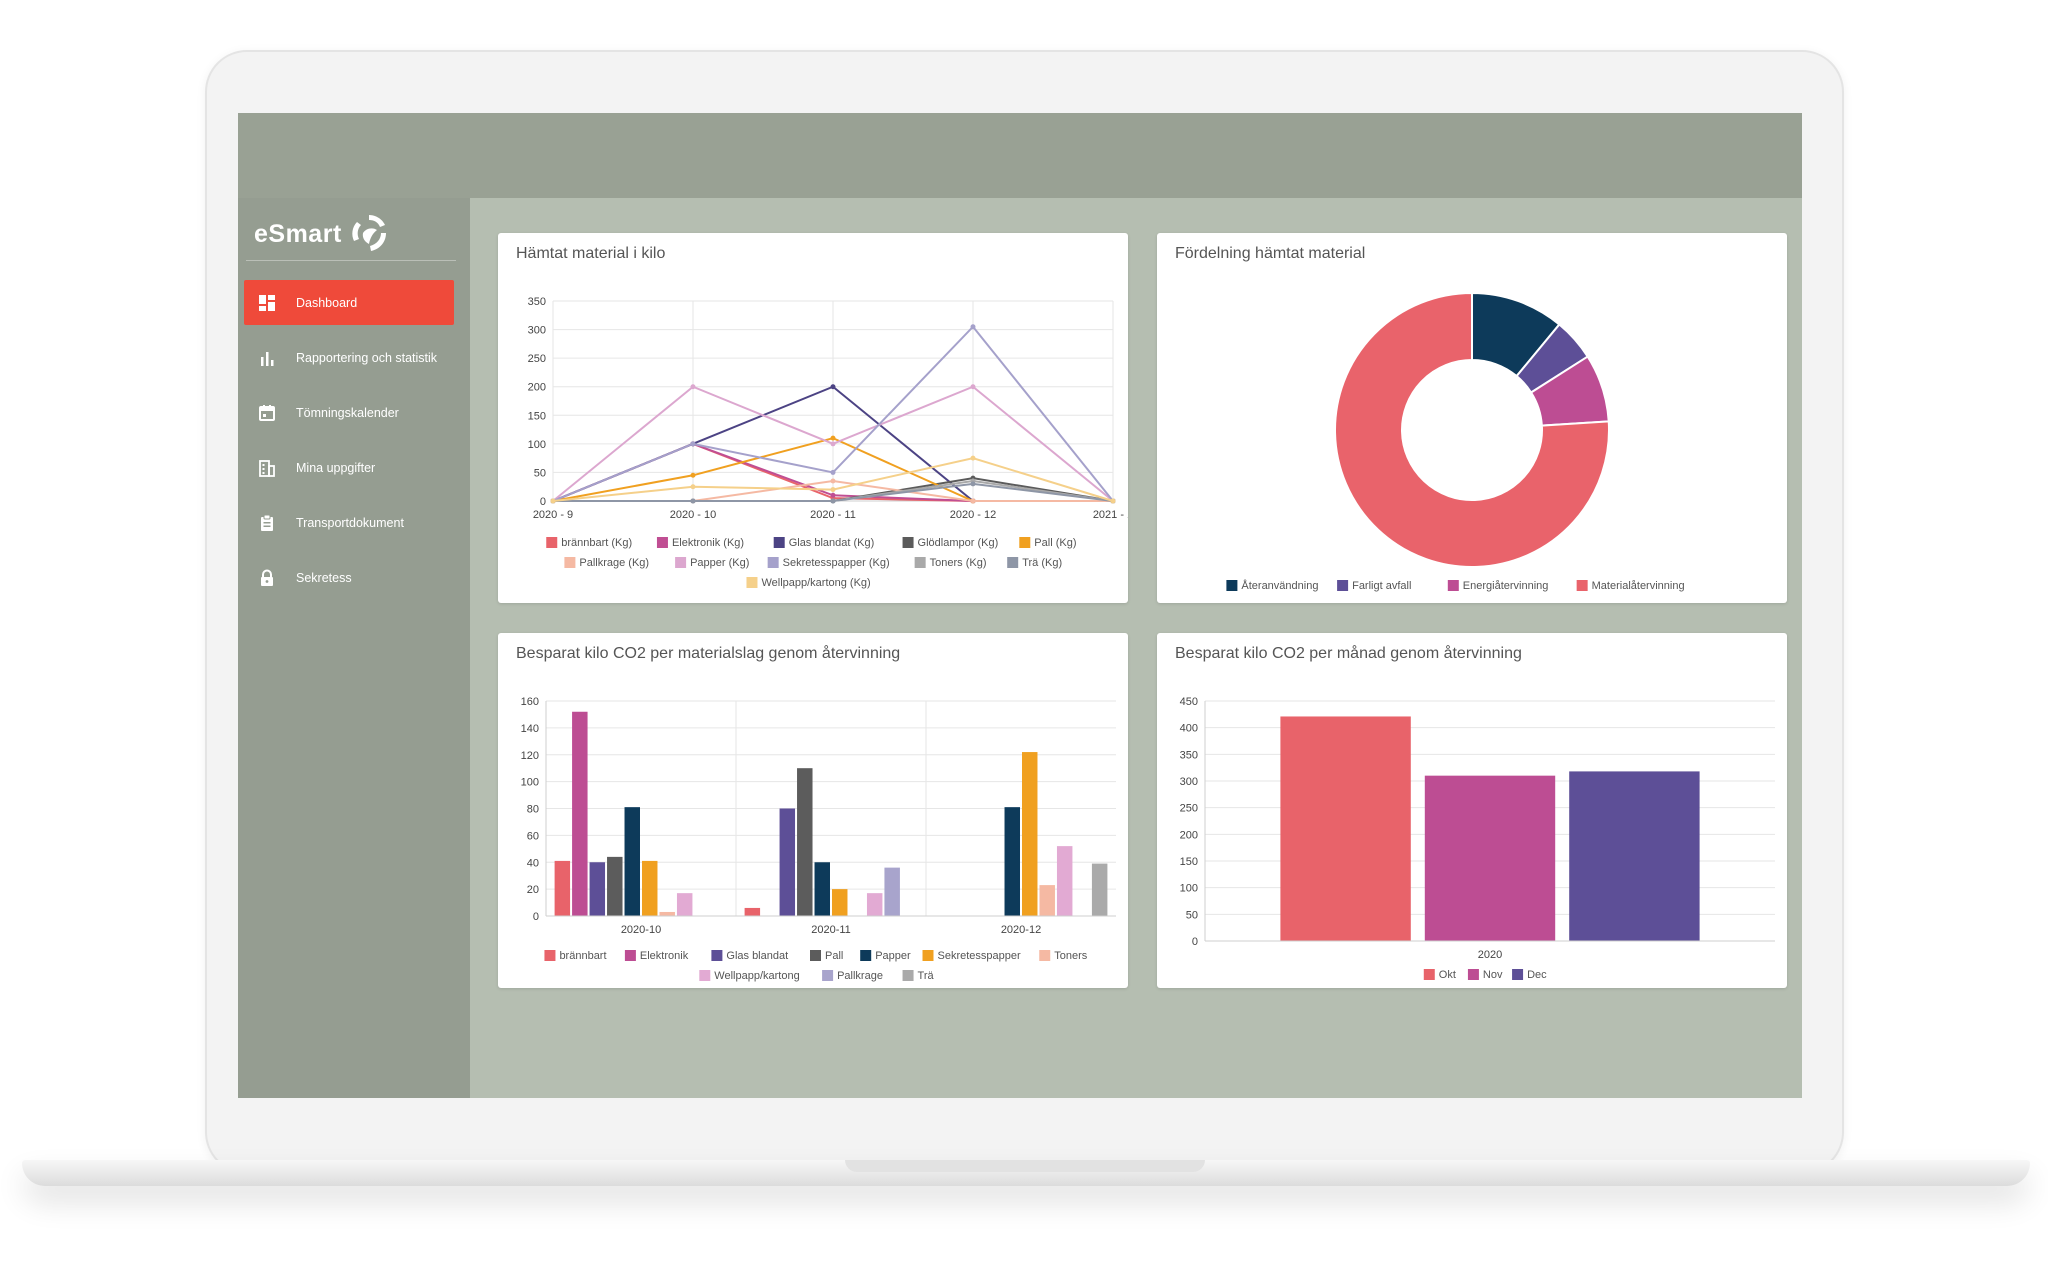 Image resolution: width=2048 pixels, height=1264 pixels. Describe the element at coordinates (349, 357) in the screenshot. I see `sidebar-item-rapportering: Rapportering och statistik` at that location.